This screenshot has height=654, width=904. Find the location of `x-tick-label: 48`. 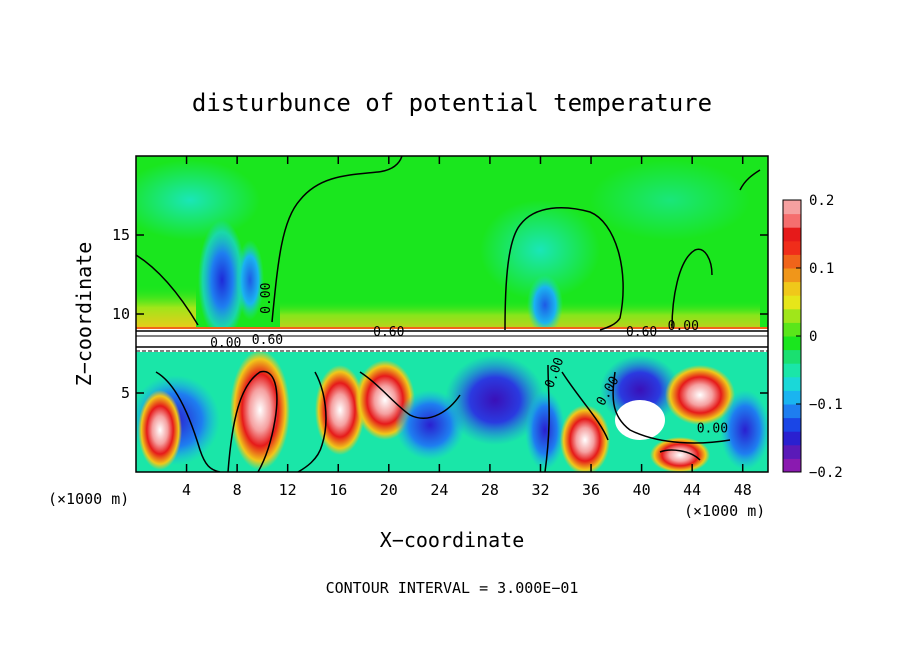

x-tick-label: 48 is located at coordinates (743, 490).